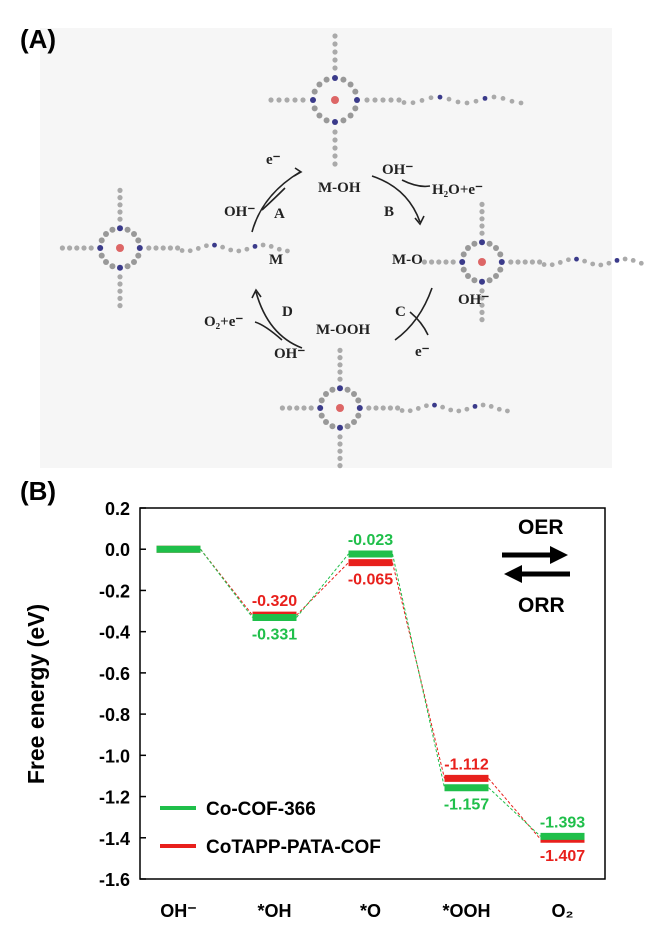 This screenshot has height=937, width=647. Describe the element at coordinates (407, 260) in the screenshot. I see `label: M-O` at that location.